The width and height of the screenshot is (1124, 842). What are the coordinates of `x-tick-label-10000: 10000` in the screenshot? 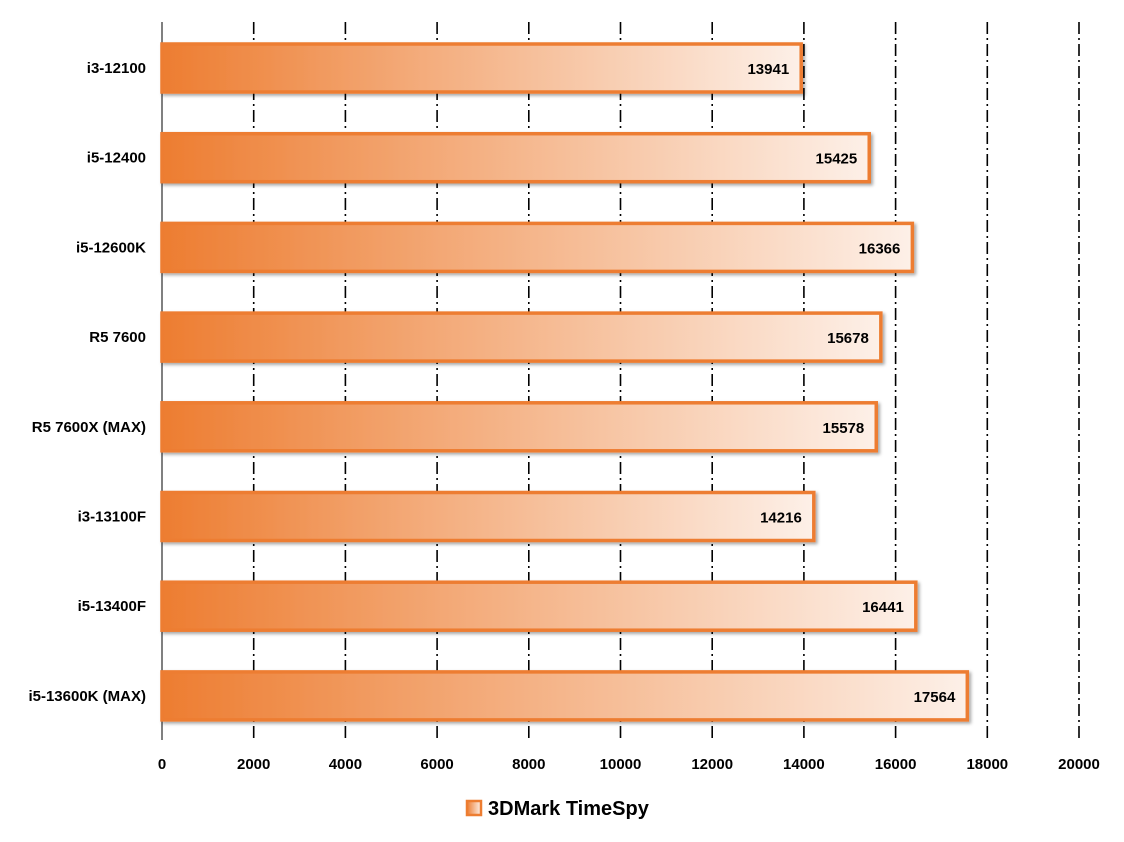 It's located at (621, 764).